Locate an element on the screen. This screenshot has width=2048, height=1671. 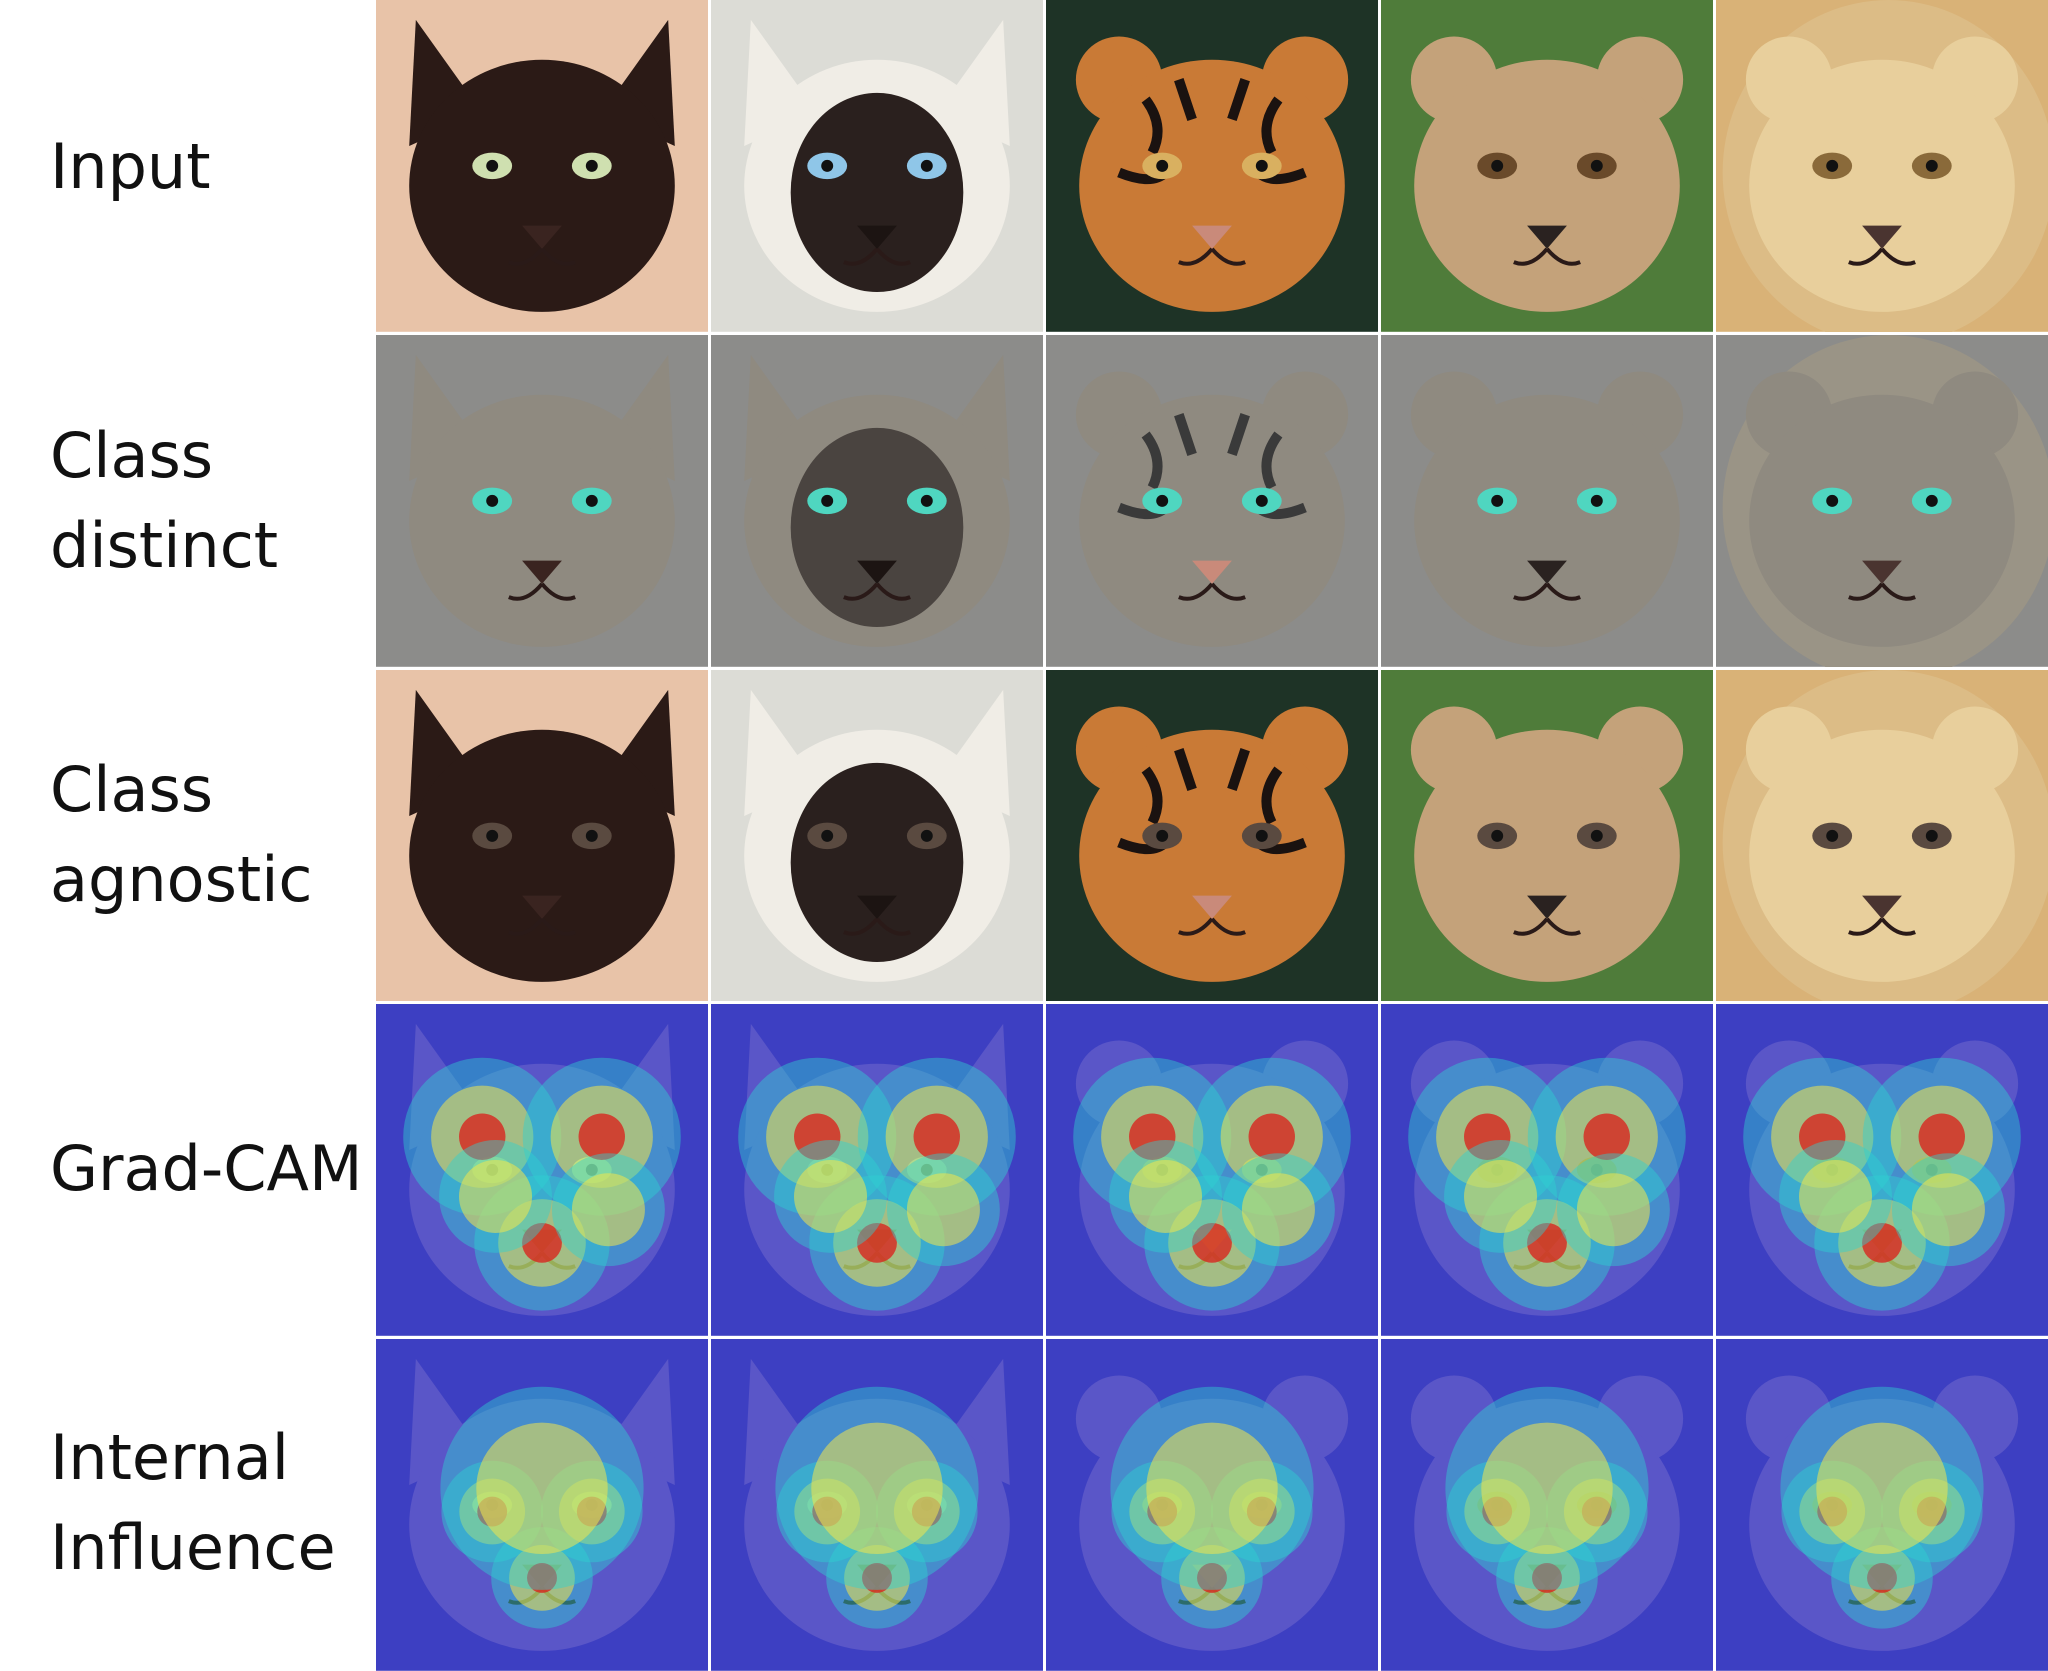
row-label-class-agnostic: Class agnostic is located at coordinates (181, 834).